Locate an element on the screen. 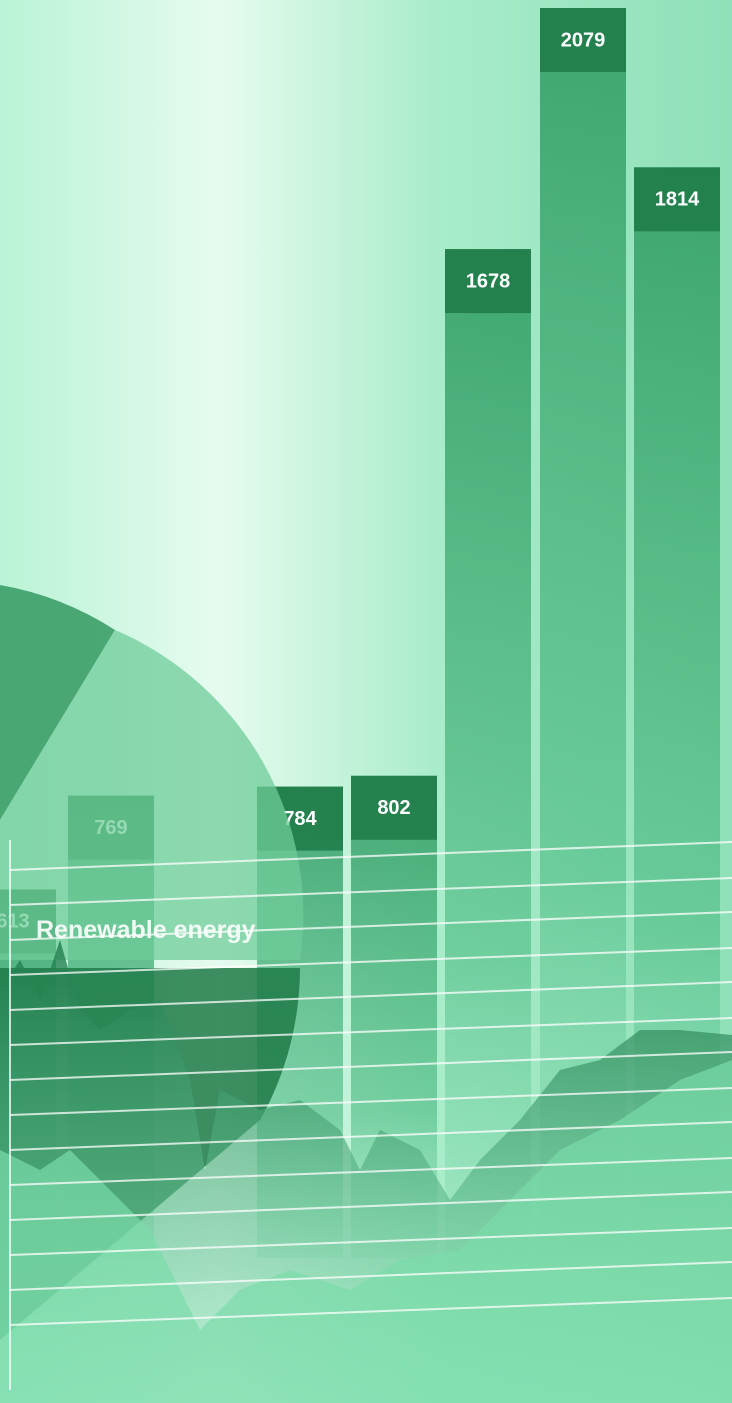 This screenshot has width=732, height=1403. chart-title: Renewable energy is located at coordinates (146, 930).